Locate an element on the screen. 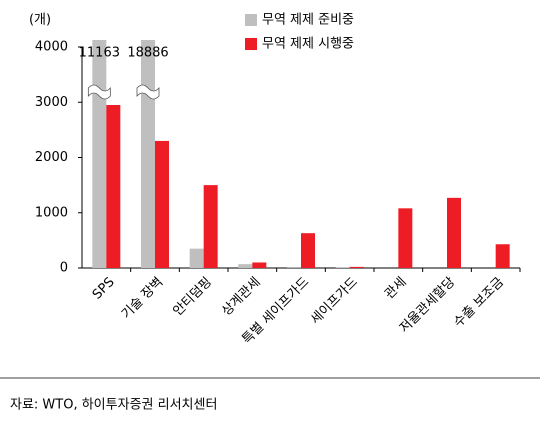  source-note: 자료: WTO, 하이투자증권 리서치센터 is located at coordinates (113, 405).